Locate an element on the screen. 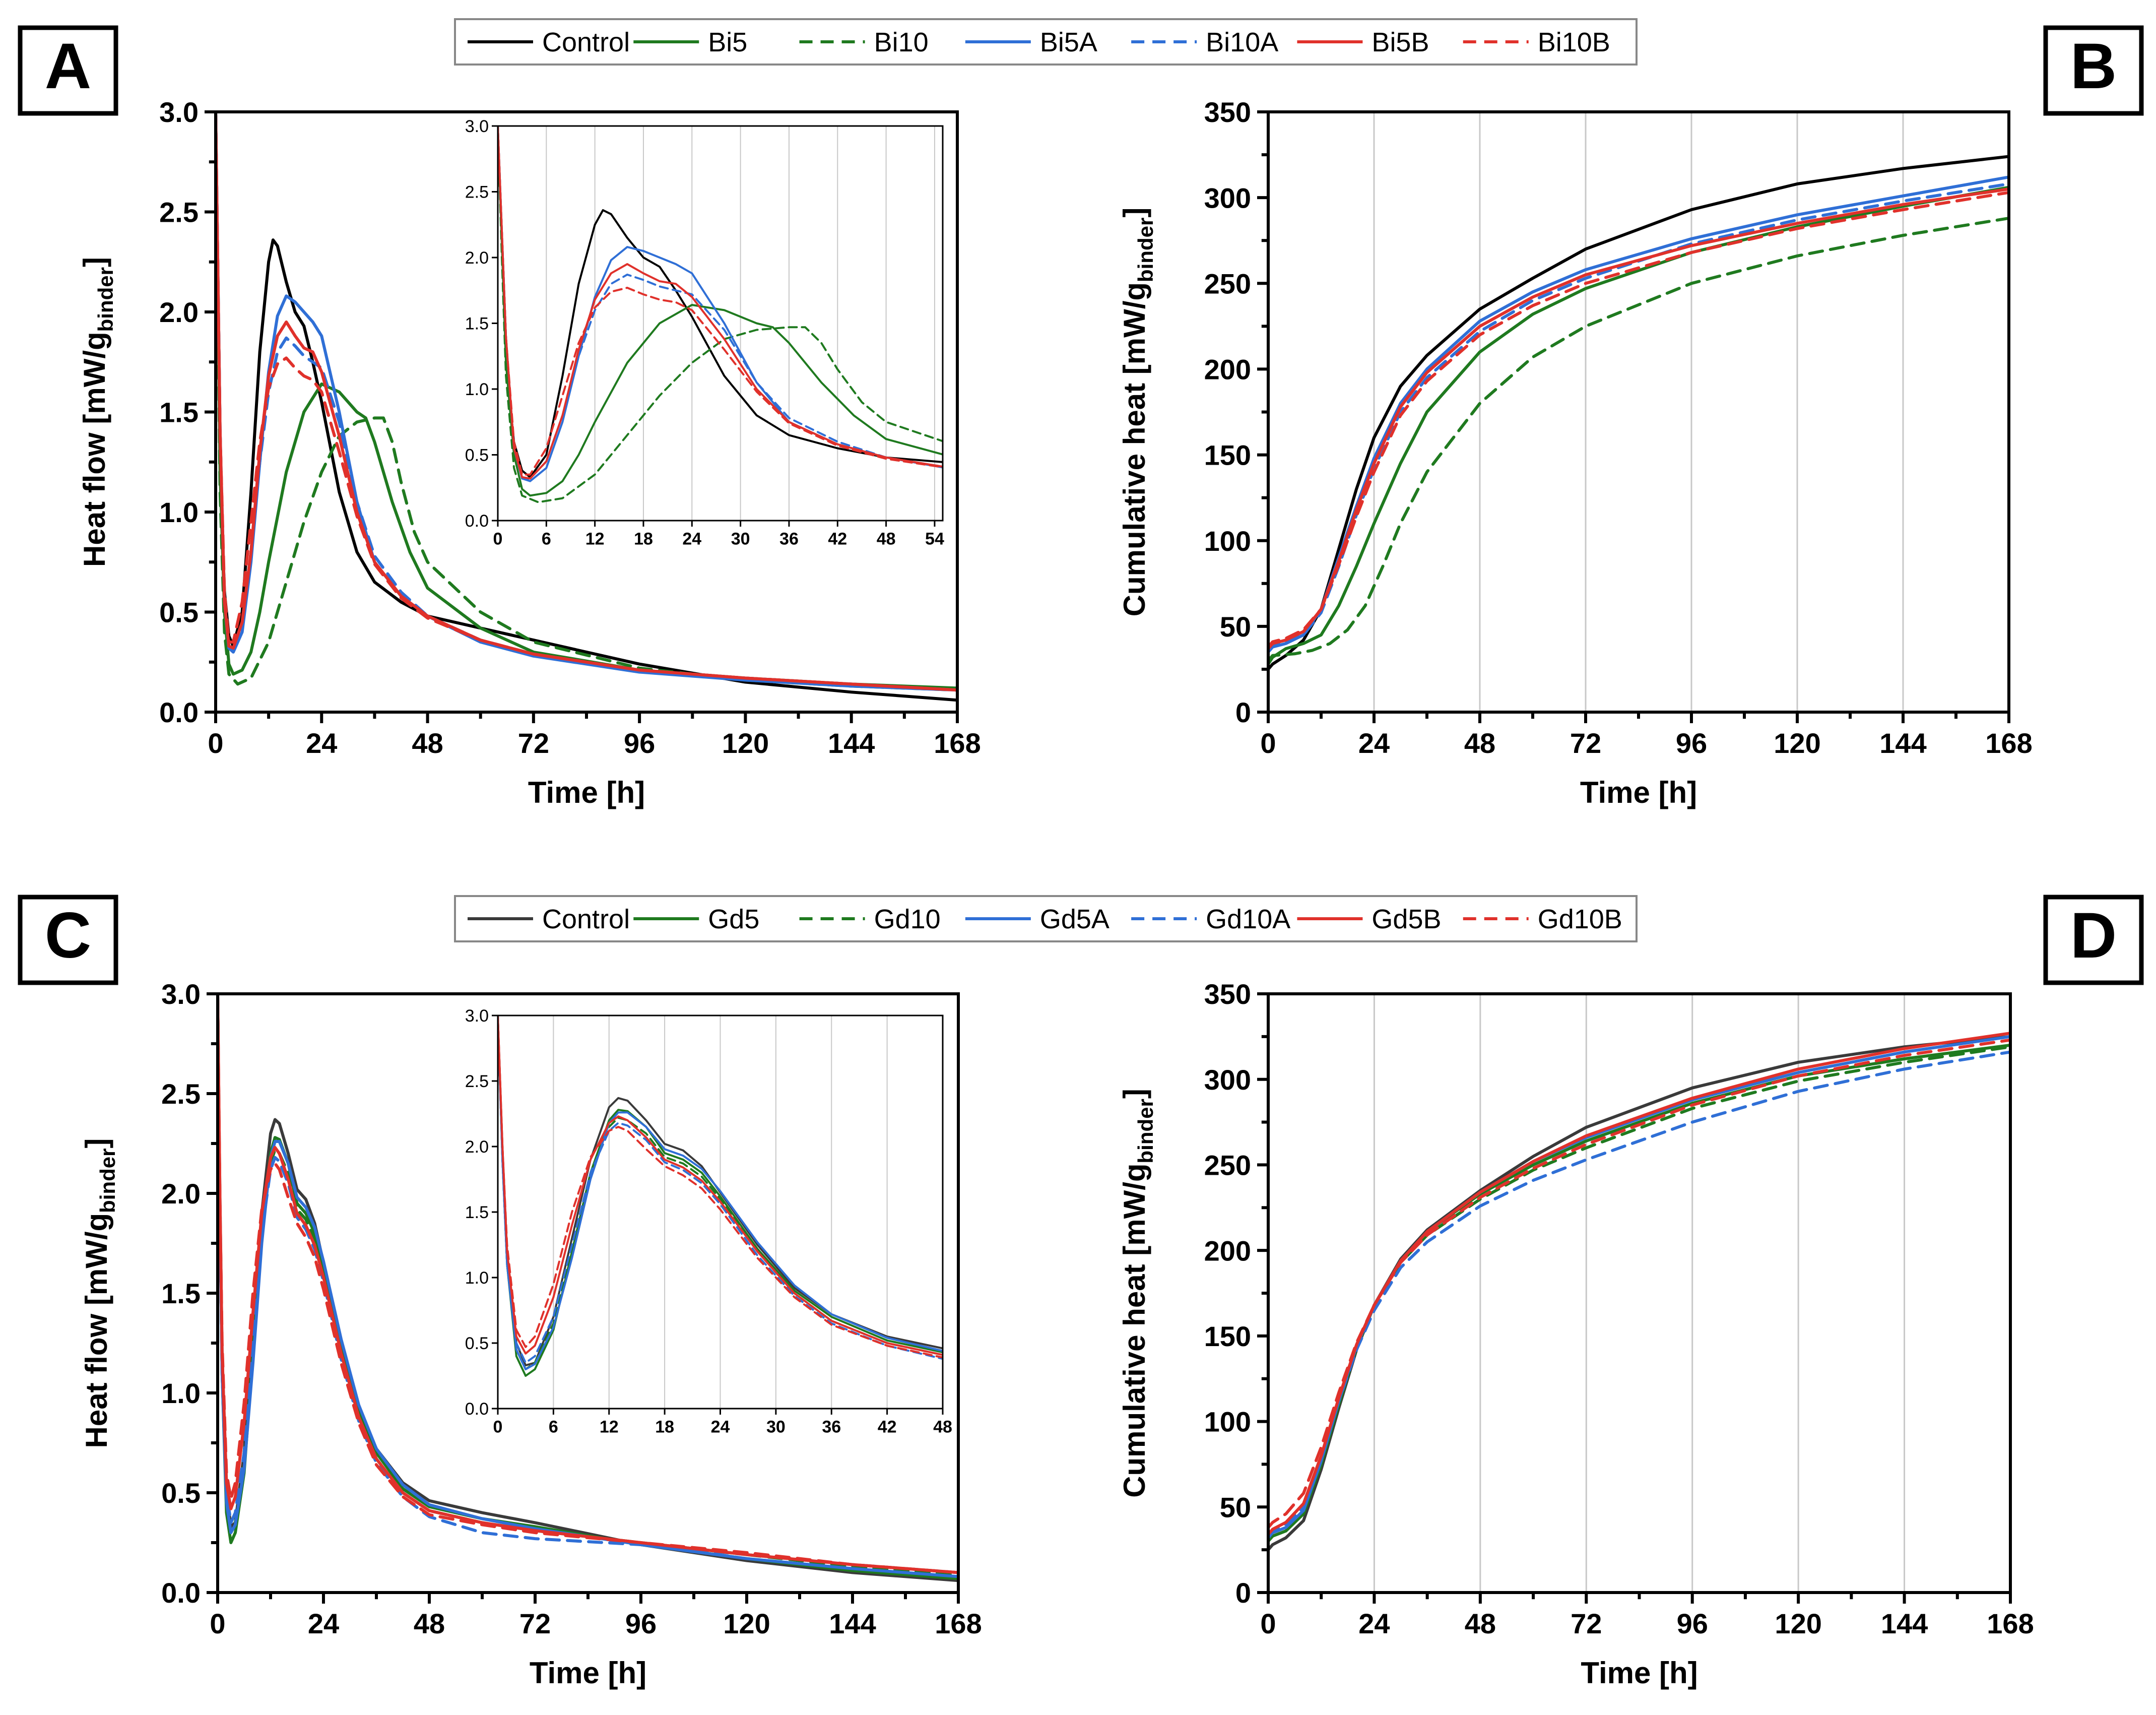 This screenshot has width=2156, height=1715. c-inset-ytick-label-0.5: 0.5 is located at coordinates (477, 1343).